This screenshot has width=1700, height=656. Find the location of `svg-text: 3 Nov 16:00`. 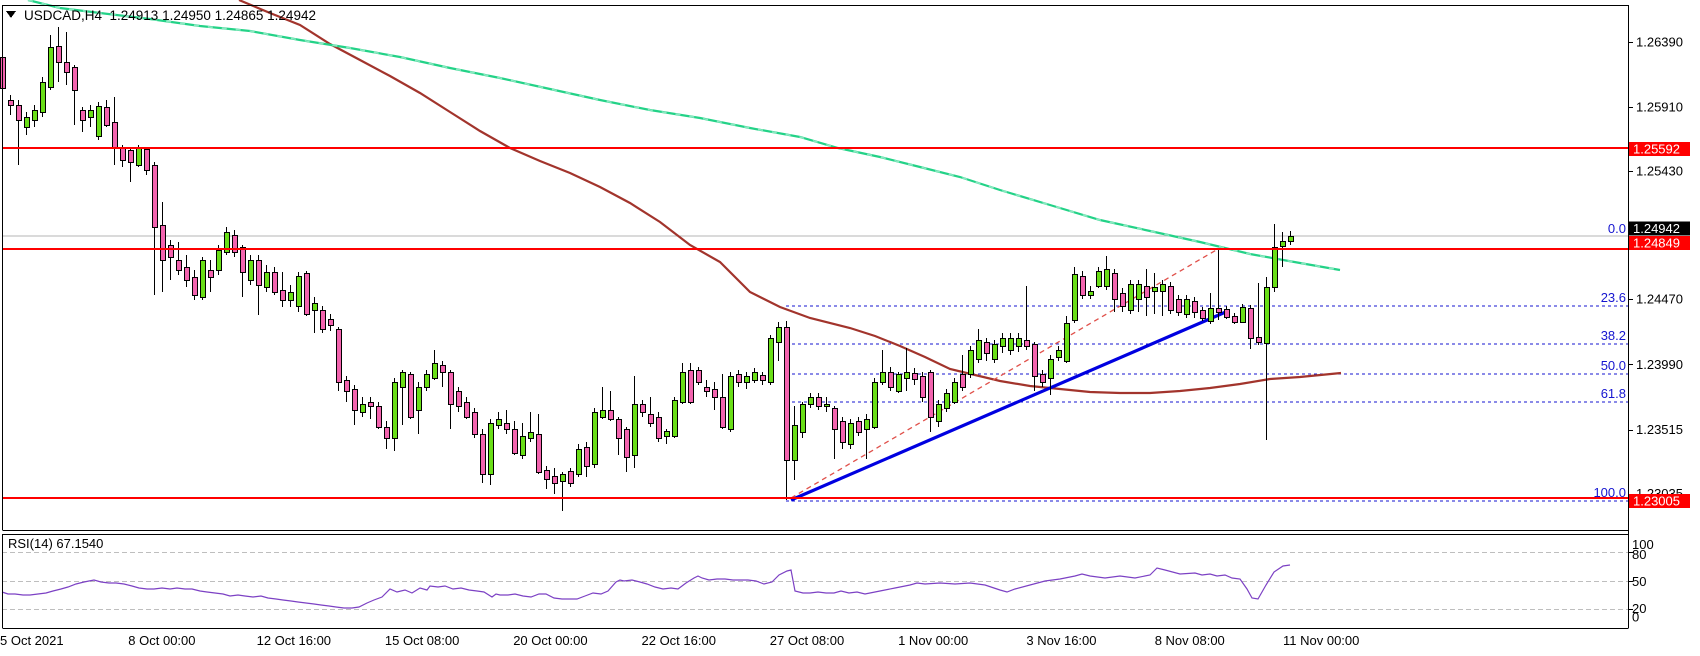

svg-text: 3 Nov 16:00 is located at coordinates (1061, 640).